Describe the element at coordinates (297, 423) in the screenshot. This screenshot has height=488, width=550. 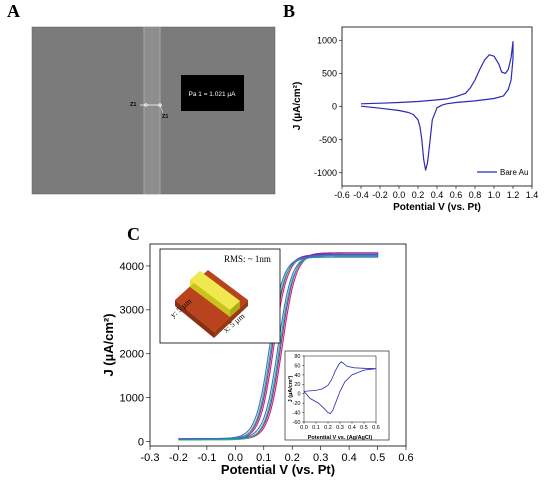
I see `cv-inset-ytick-label: -60` at that location.